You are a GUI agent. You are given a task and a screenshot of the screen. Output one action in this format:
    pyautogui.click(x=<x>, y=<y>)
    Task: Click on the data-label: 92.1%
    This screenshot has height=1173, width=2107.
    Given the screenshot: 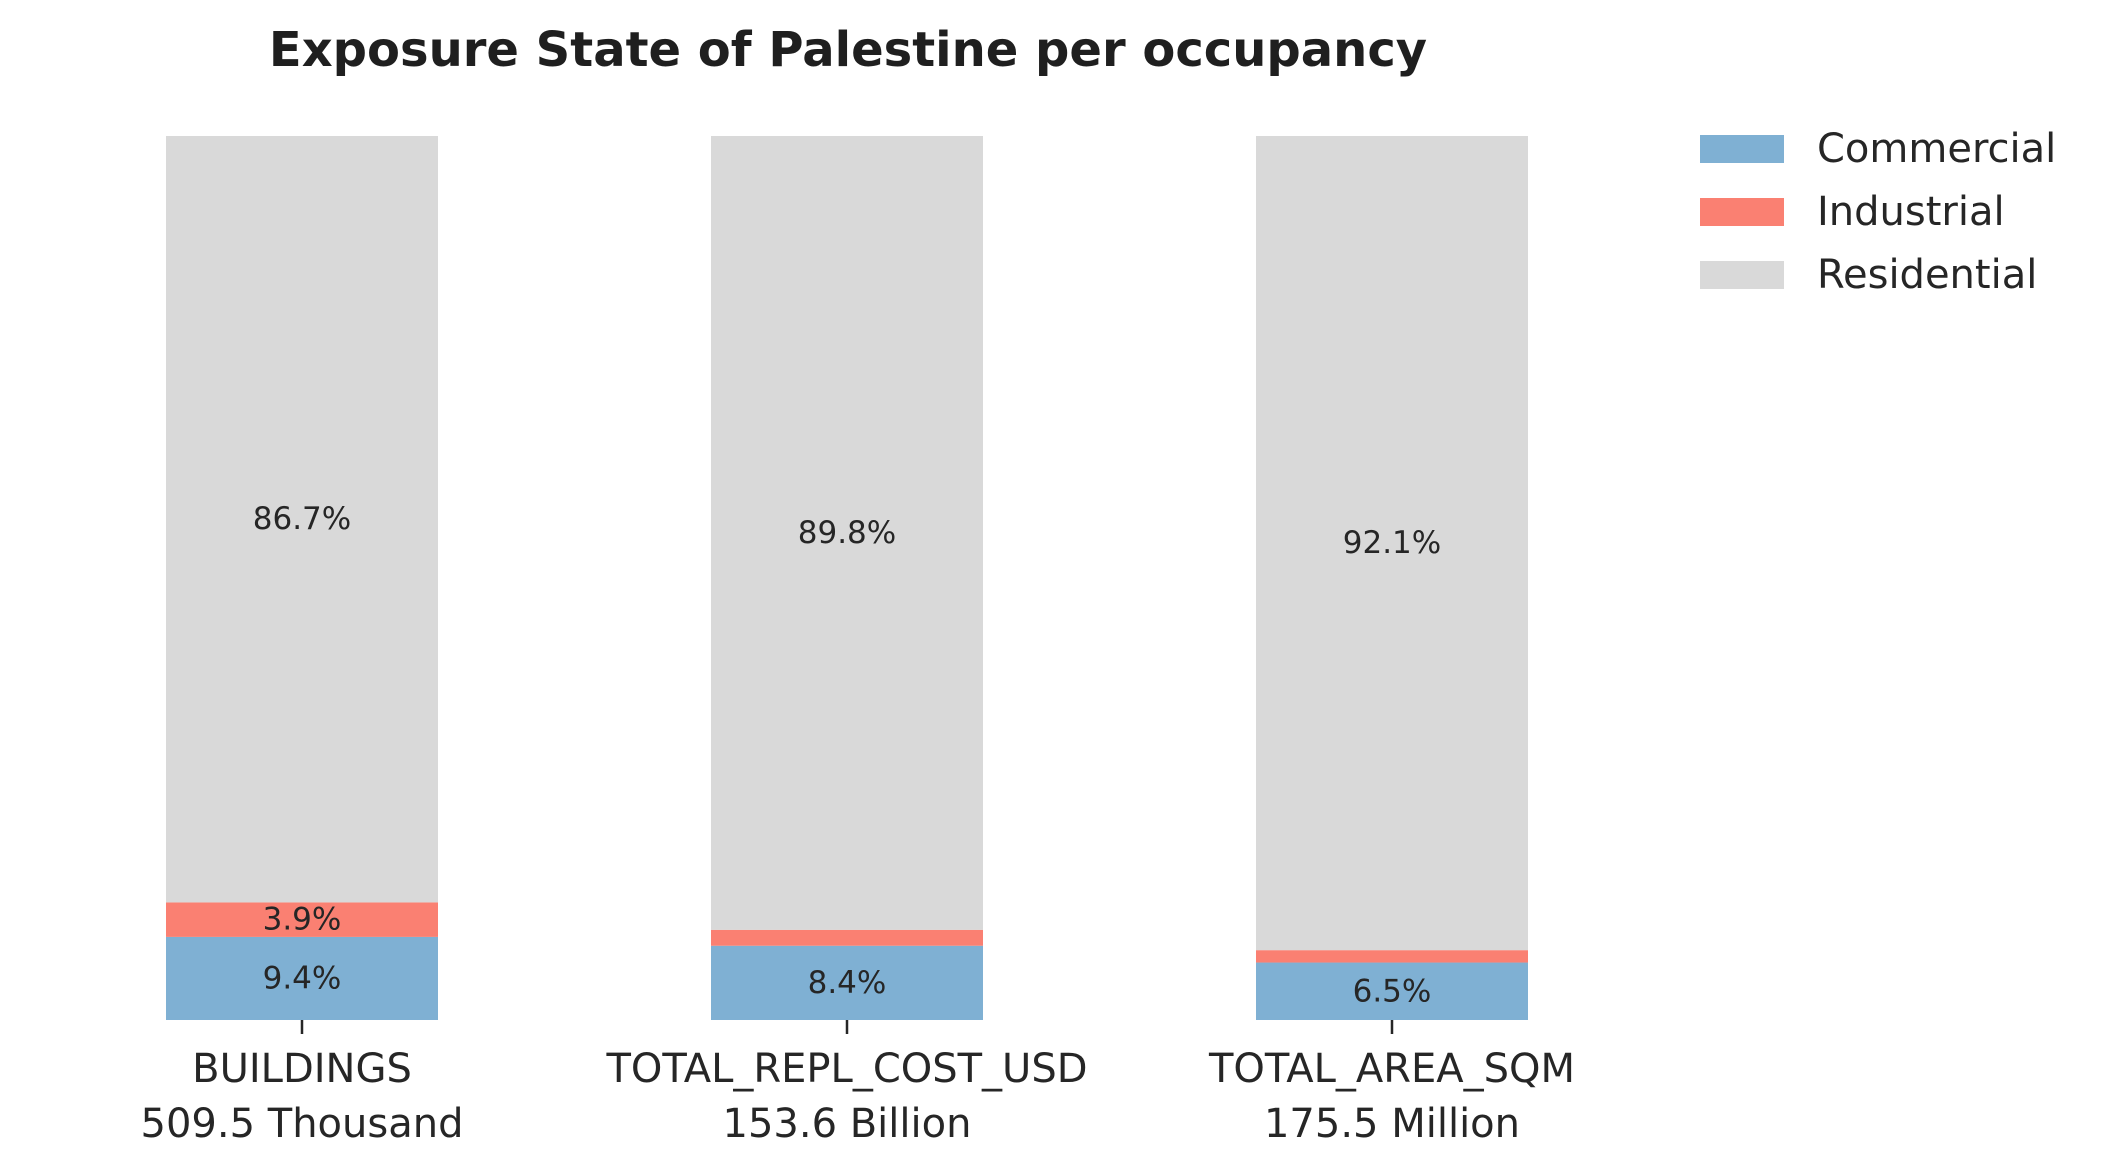 What is the action you would take?
    pyautogui.click(x=1392, y=543)
    